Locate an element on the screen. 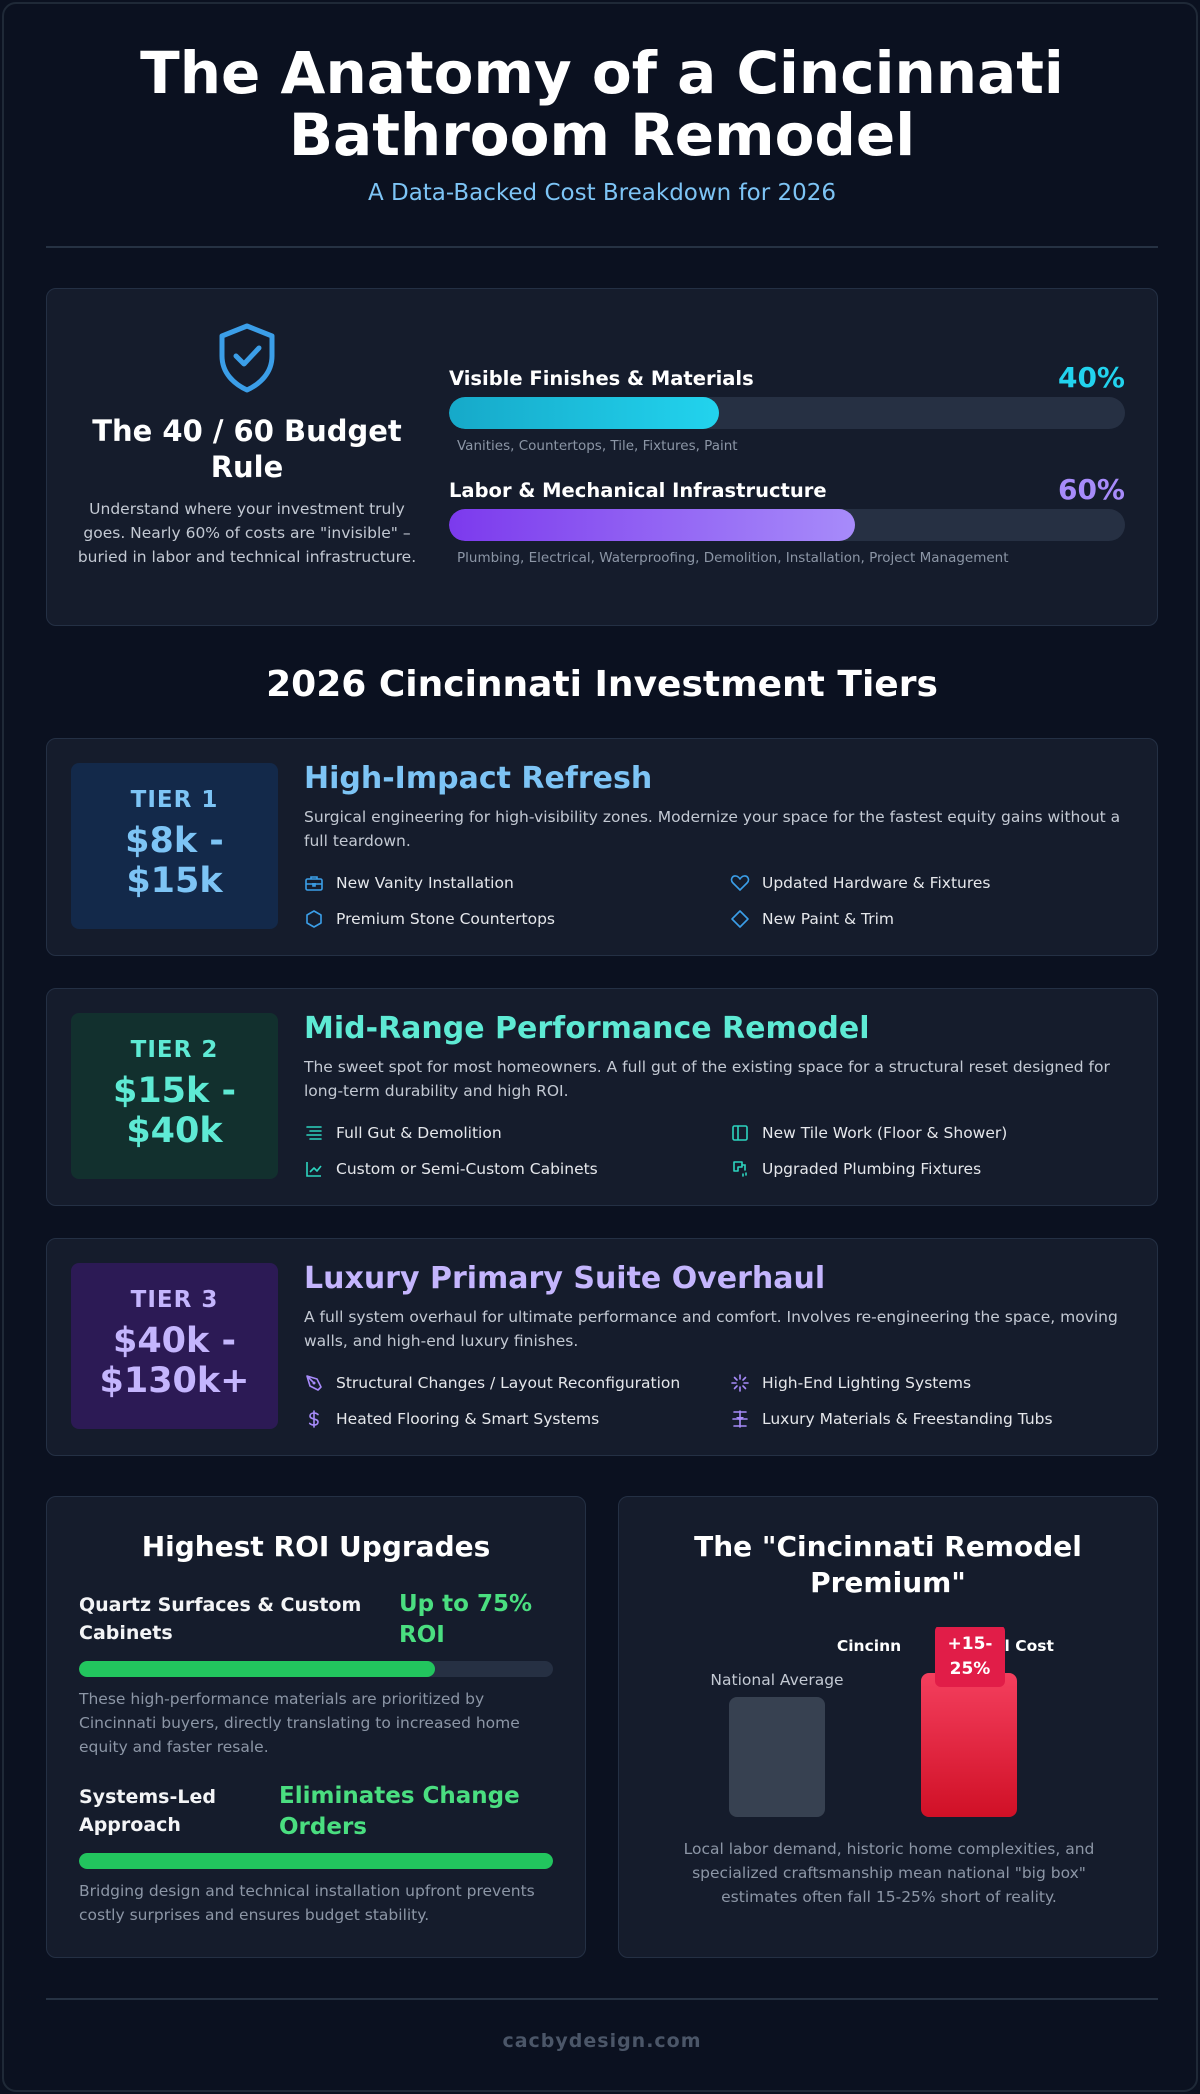 Image resolution: width=1200 pixels, height=2094 pixels. roi-item-name: Quartz Surfaces & Custom Cabinets is located at coordinates (234, 1619).